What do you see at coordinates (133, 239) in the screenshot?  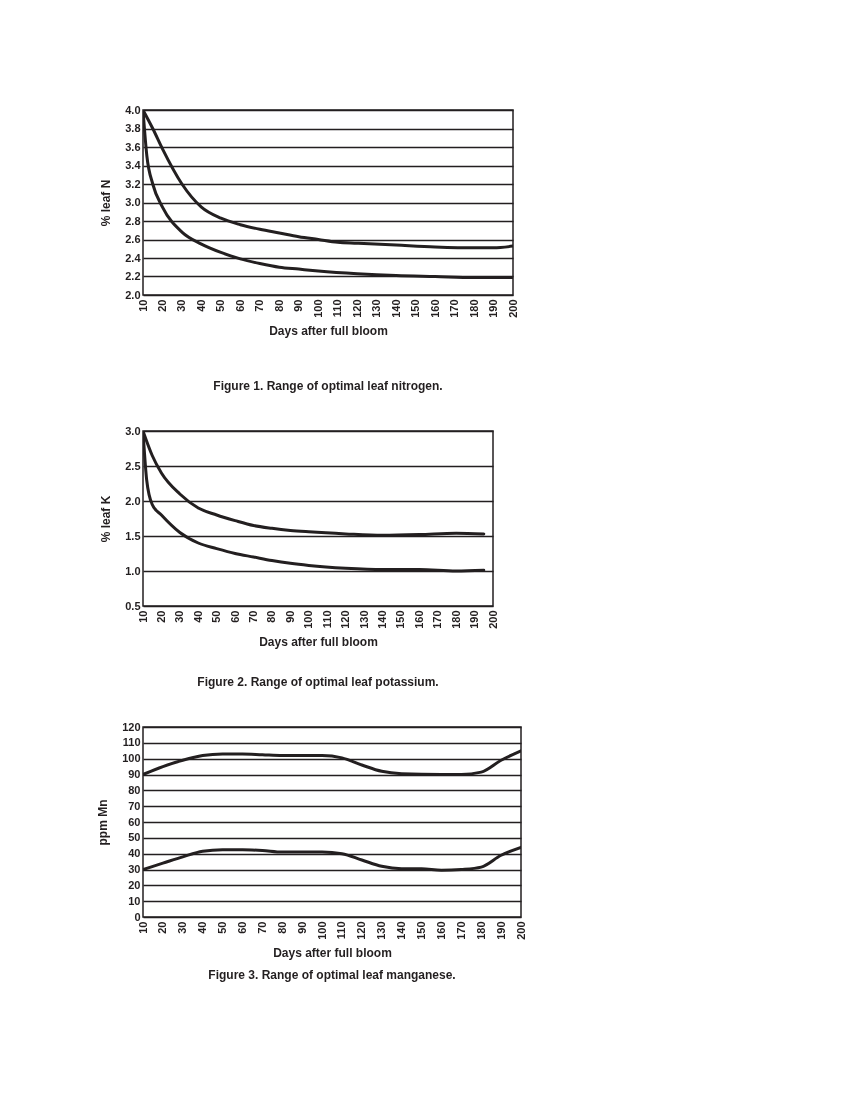 I see `y-tick-label: 2.6` at bounding box center [133, 239].